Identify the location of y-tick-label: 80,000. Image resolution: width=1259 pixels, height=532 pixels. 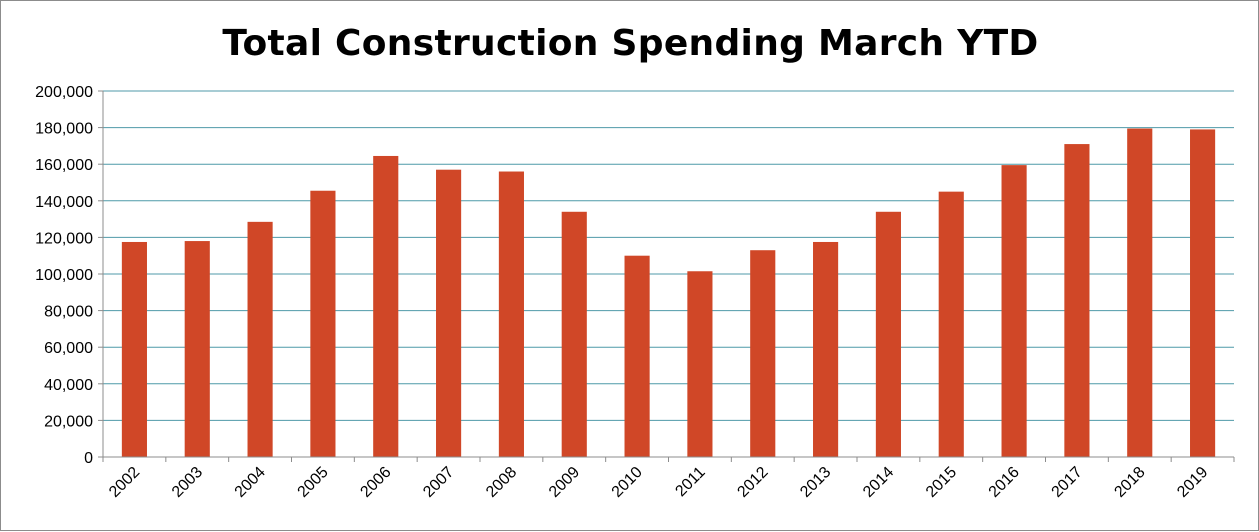
(68, 312).